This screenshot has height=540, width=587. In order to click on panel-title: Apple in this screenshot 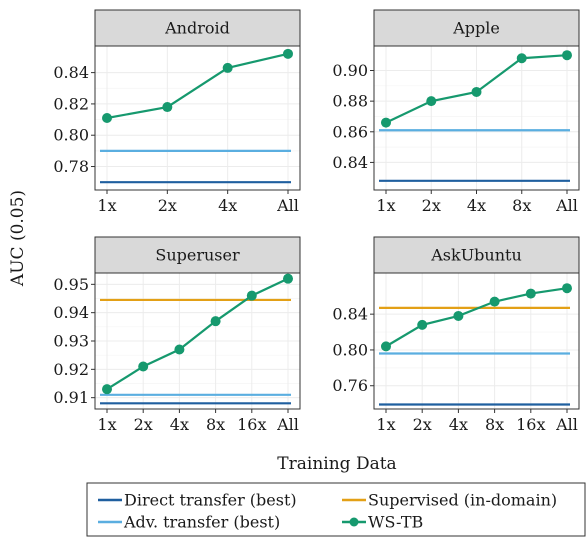, I will do `click(476, 28)`.